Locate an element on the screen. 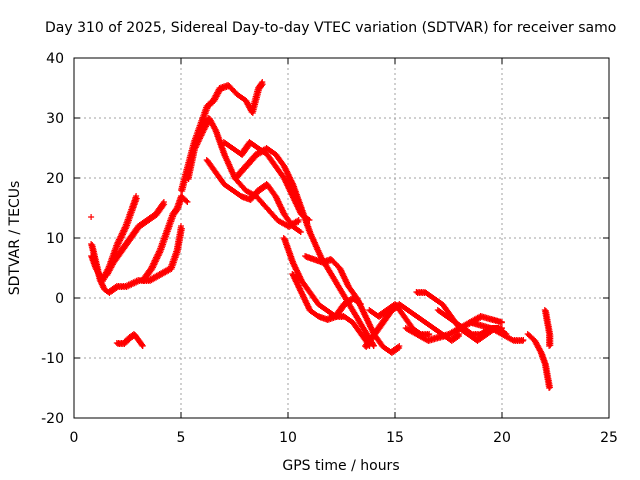 The width and height of the screenshot is (640, 480). y-tick-label: 30 is located at coordinates (55, 119).